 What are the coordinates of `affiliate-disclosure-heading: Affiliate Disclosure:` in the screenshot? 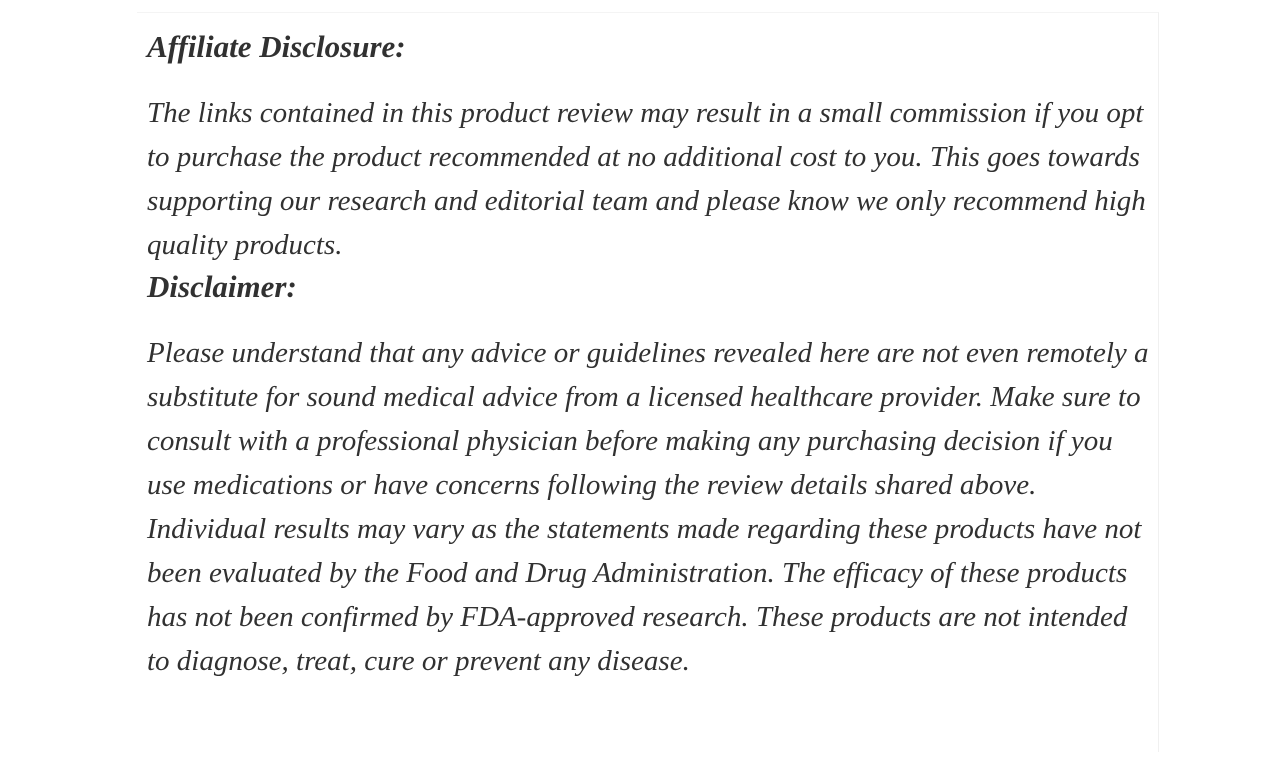 It's located at (276, 46).